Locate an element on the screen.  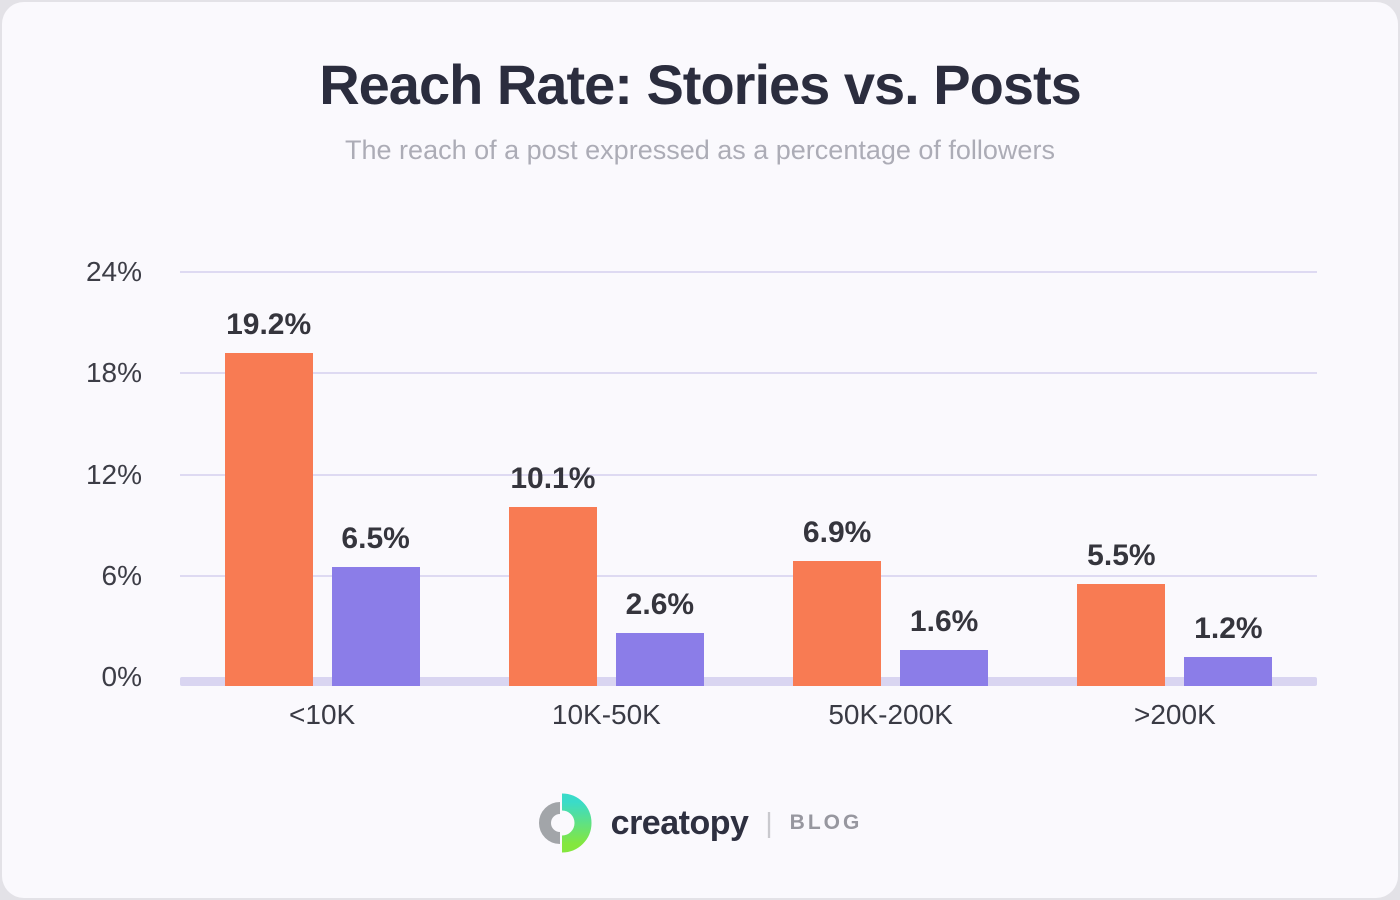
bar-cell-orange: 5.5% is located at coordinates (1121, 612).